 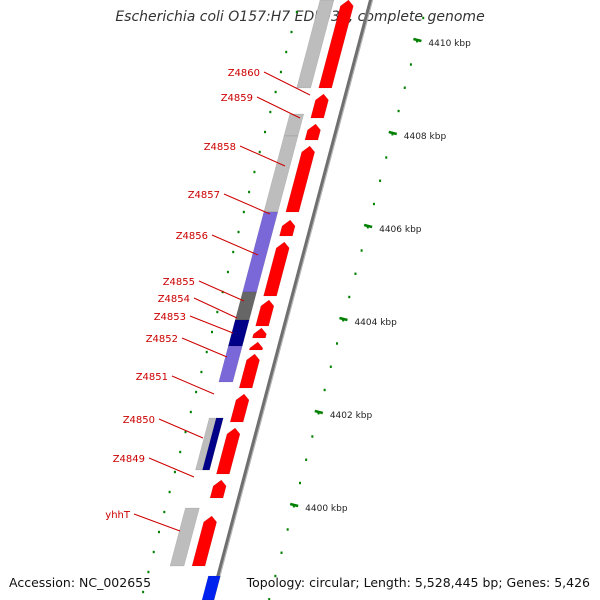 What do you see at coordinates (400, 230) in the screenshot?
I see `tick-label: 4406 kbp` at bounding box center [400, 230].